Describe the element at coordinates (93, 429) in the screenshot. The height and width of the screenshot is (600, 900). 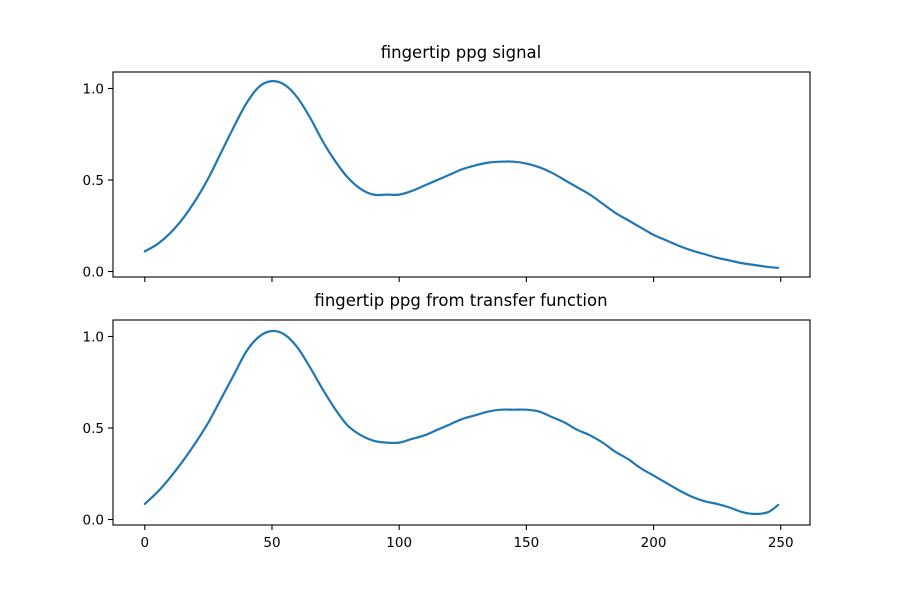
I see `bottom-y-tick-label: 0.5` at that location.